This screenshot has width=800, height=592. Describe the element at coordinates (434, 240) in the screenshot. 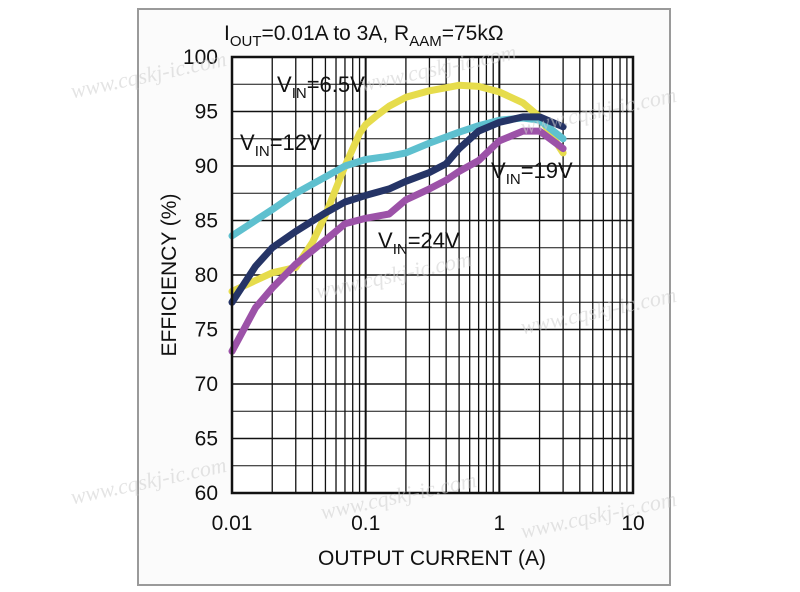

I see `label-part: =24V` at that location.